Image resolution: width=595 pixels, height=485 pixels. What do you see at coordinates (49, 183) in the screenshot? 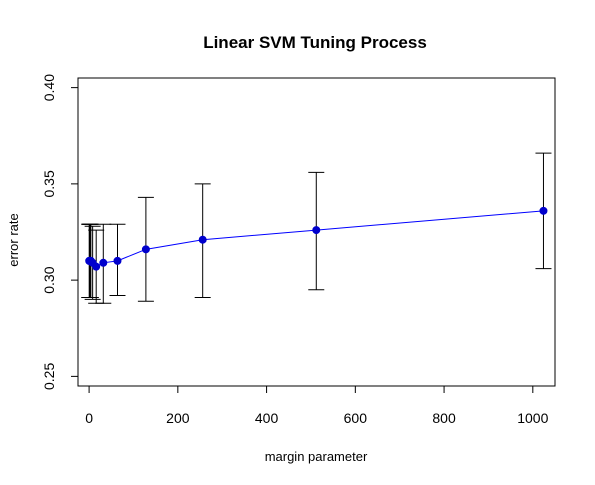
I see `y-tick-label: 0.35` at bounding box center [49, 183].